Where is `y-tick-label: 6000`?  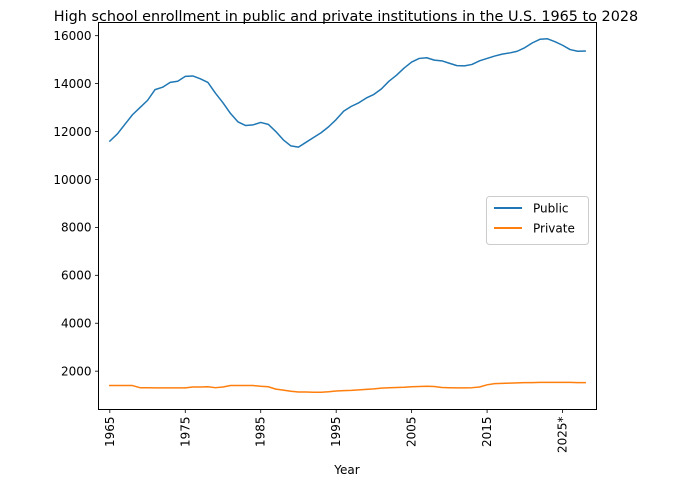
y-tick-label: 6000 is located at coordinates (76, 276).